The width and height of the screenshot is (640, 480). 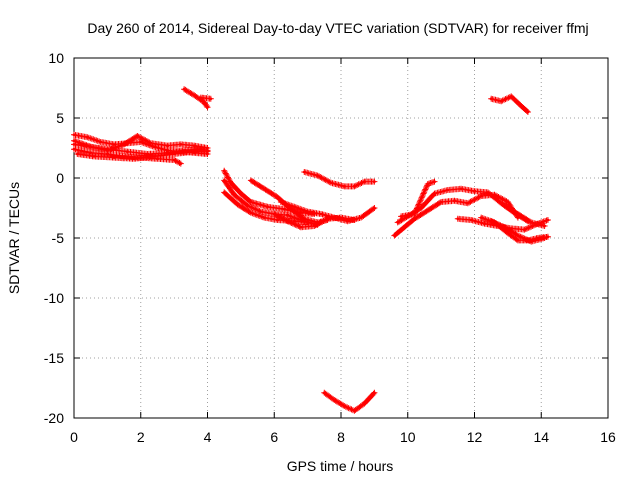 I want to click on x-tick-label: 2, so click(x=141, y=437).